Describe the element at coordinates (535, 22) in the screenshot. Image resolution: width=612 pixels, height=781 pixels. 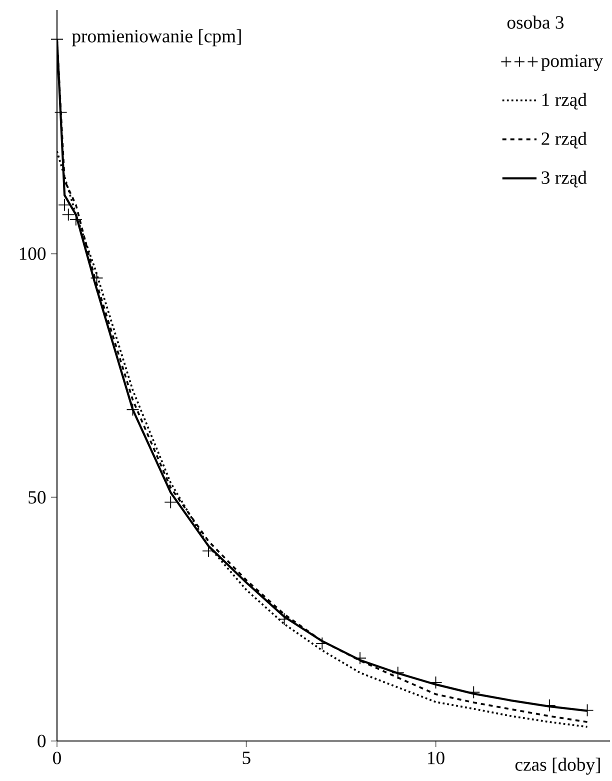
I see `legend-title: osoba 3` at that location.